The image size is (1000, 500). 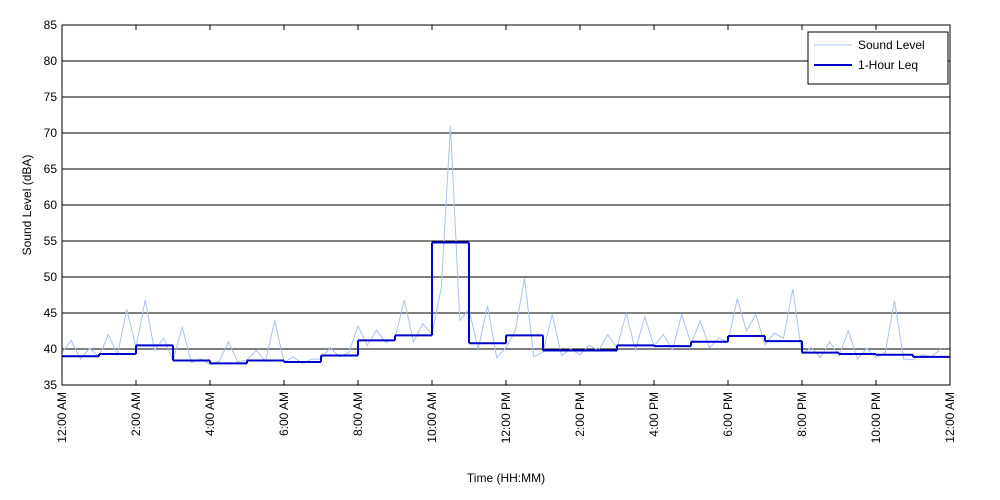 I want to click on legend-box, so click(x=878, y=58).